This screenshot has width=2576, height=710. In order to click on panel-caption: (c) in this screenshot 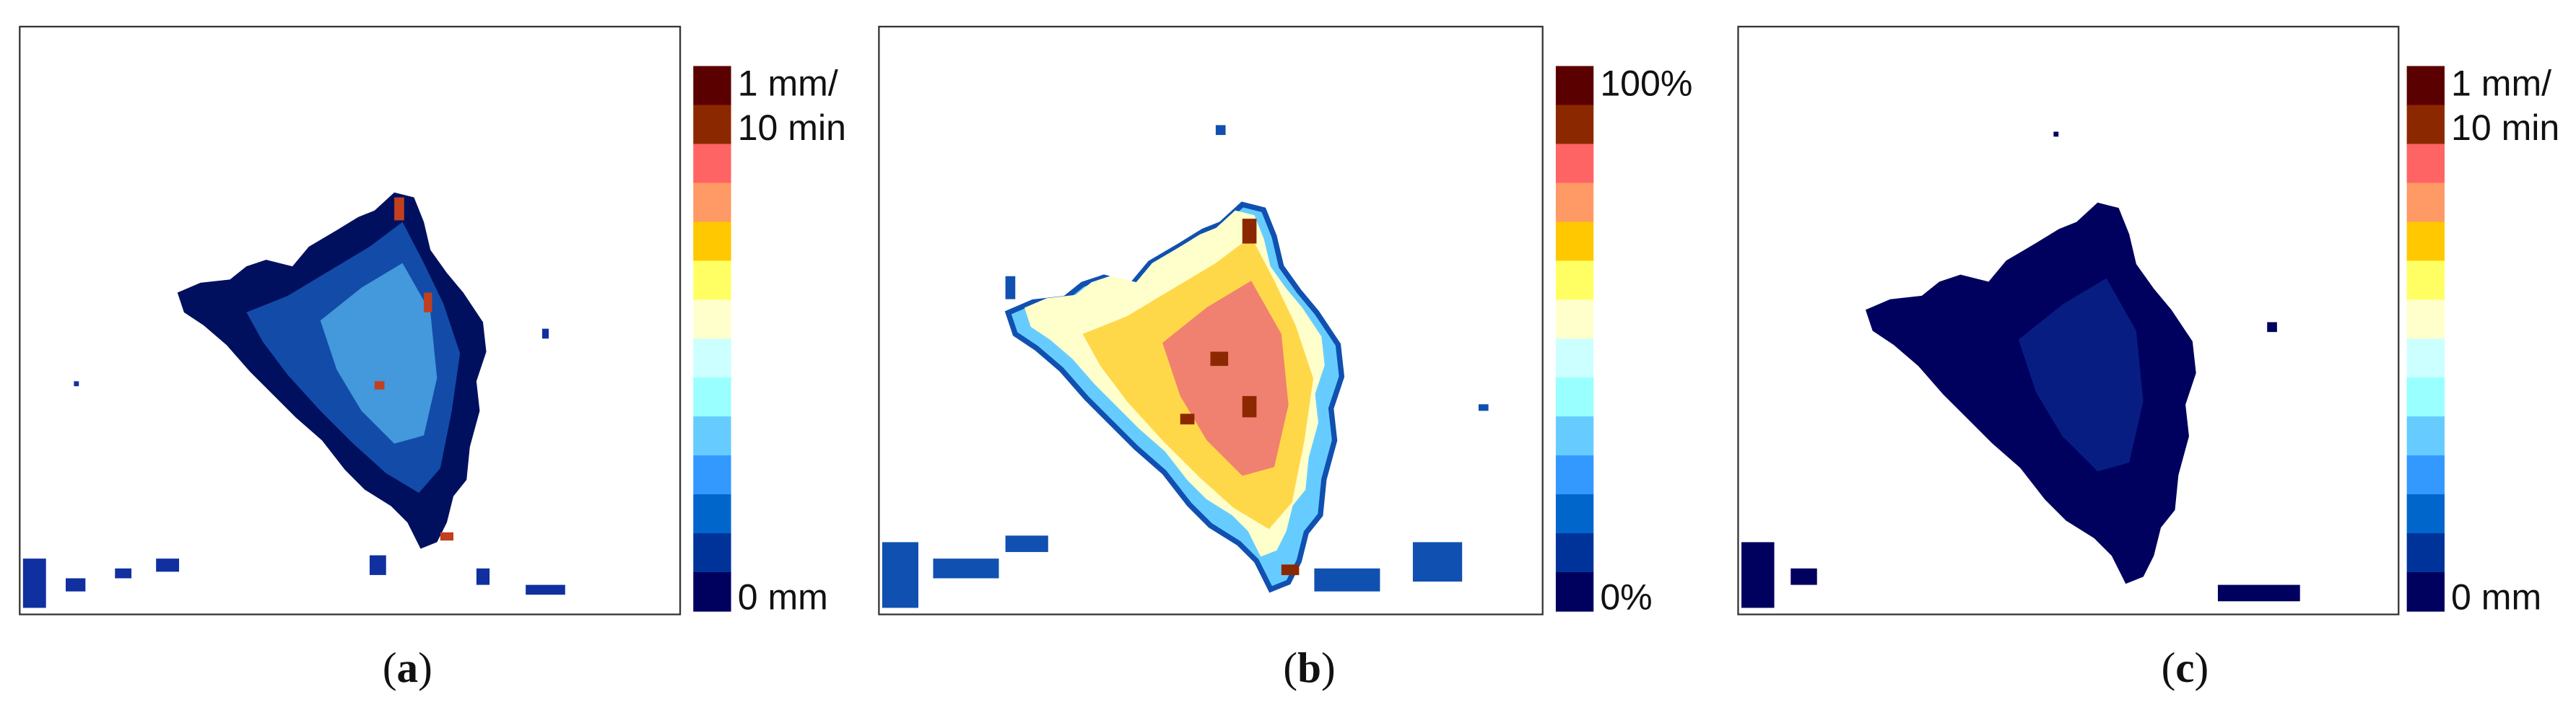, I will do `click(2185, 667)`.